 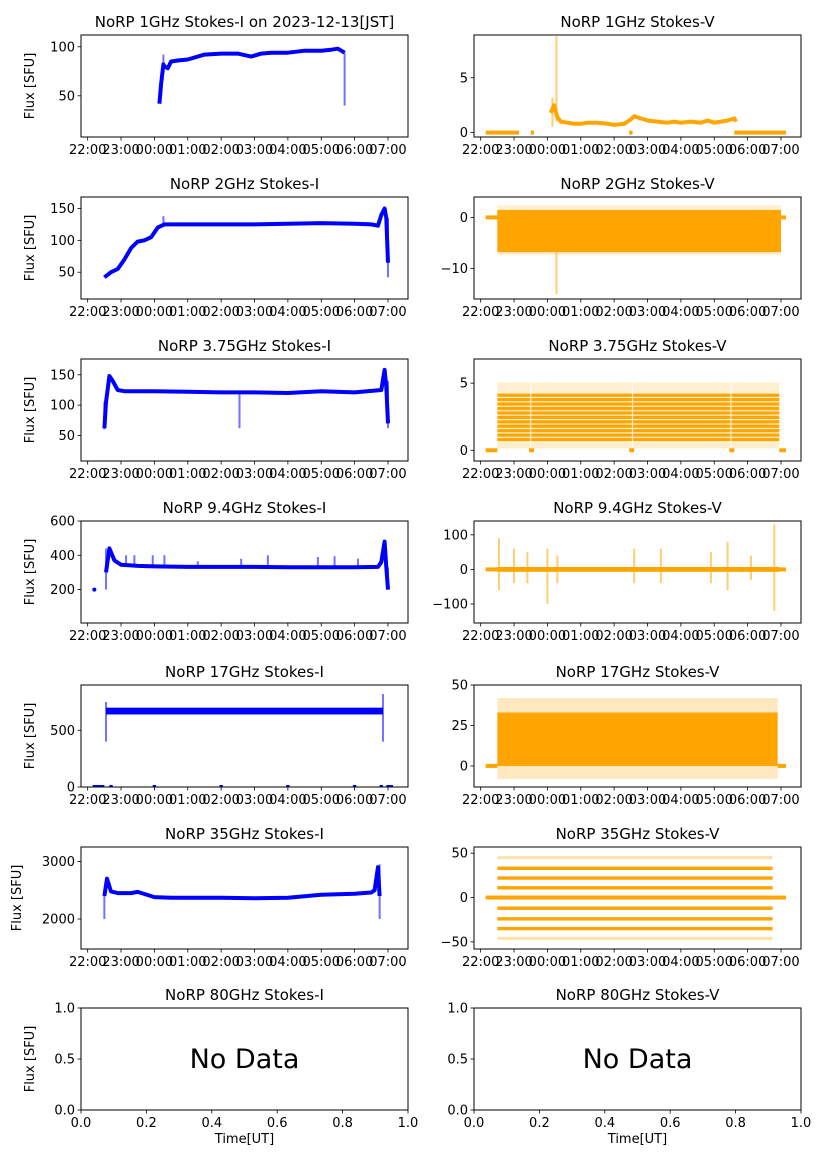 What do you see at coordinates (244, 184) in the screenshot?
I see `panel-title: NoRP 2GHz Stokes-I` at bounding box center [244, 184].